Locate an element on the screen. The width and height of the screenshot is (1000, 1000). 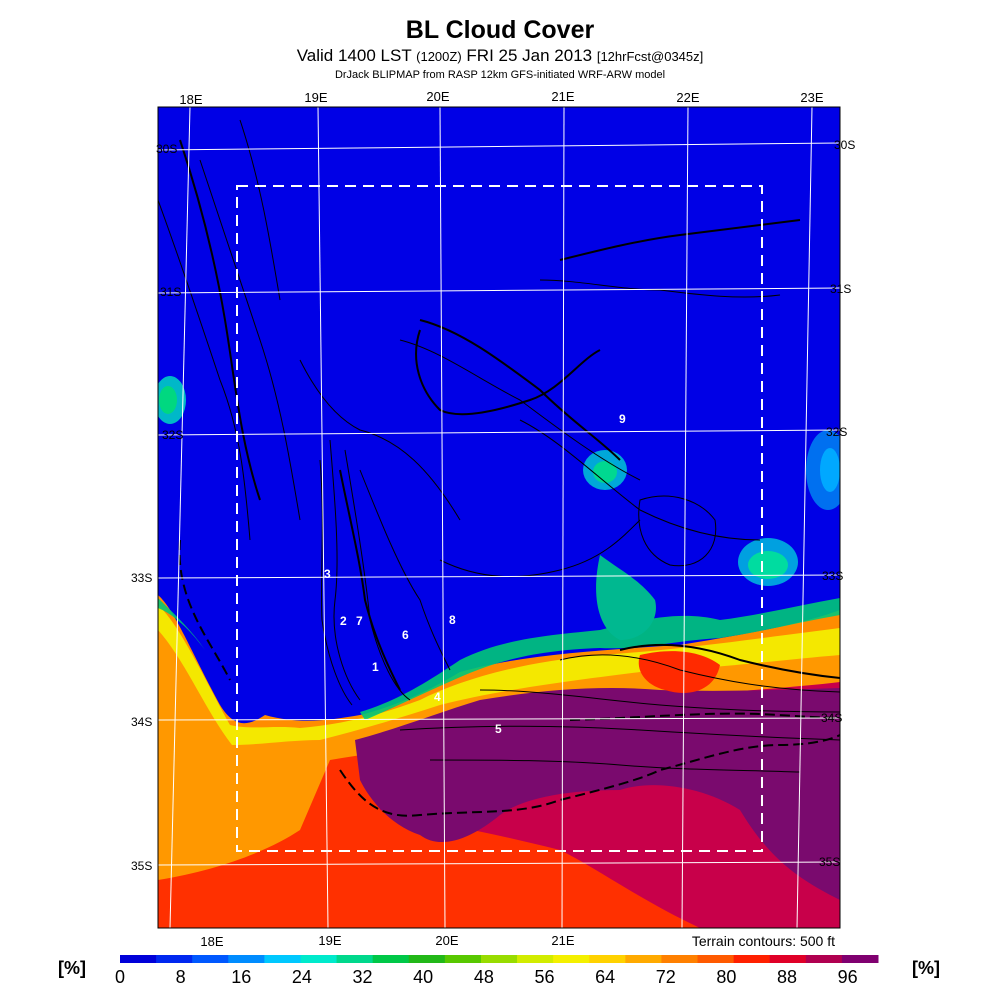
lon-labels-top: 18E 19E 20E 21E 22E 23E is located at coordinates (501, 98).